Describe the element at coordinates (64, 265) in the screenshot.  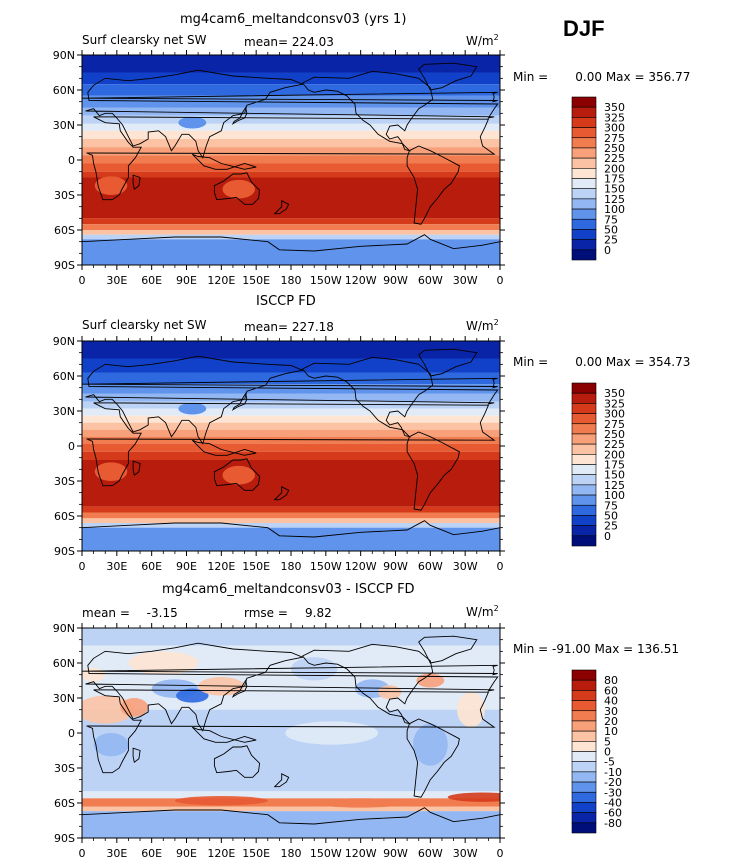
I see `lat-label: 90S` at that location.